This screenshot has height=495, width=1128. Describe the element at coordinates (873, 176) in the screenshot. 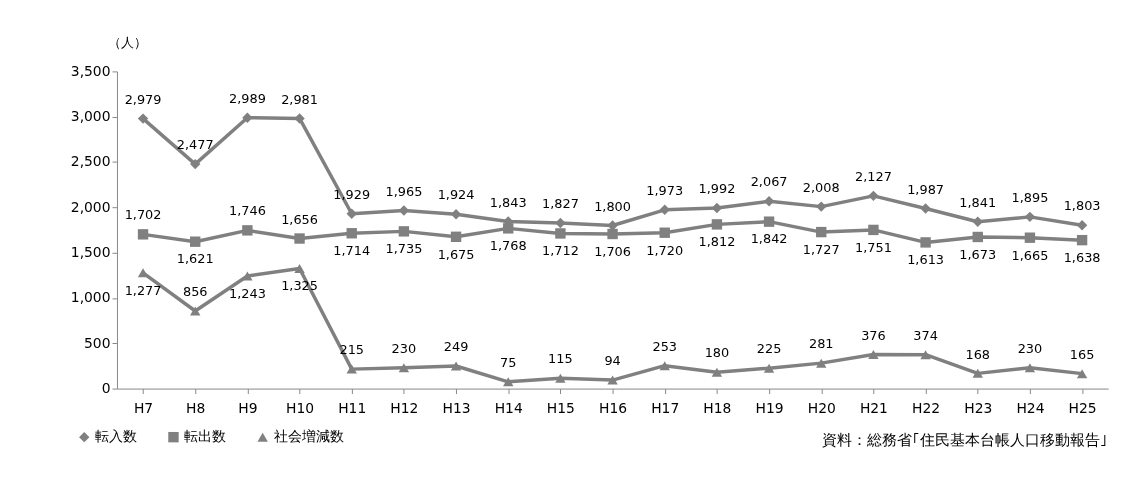

I see `data-label: 2,127` at that location.